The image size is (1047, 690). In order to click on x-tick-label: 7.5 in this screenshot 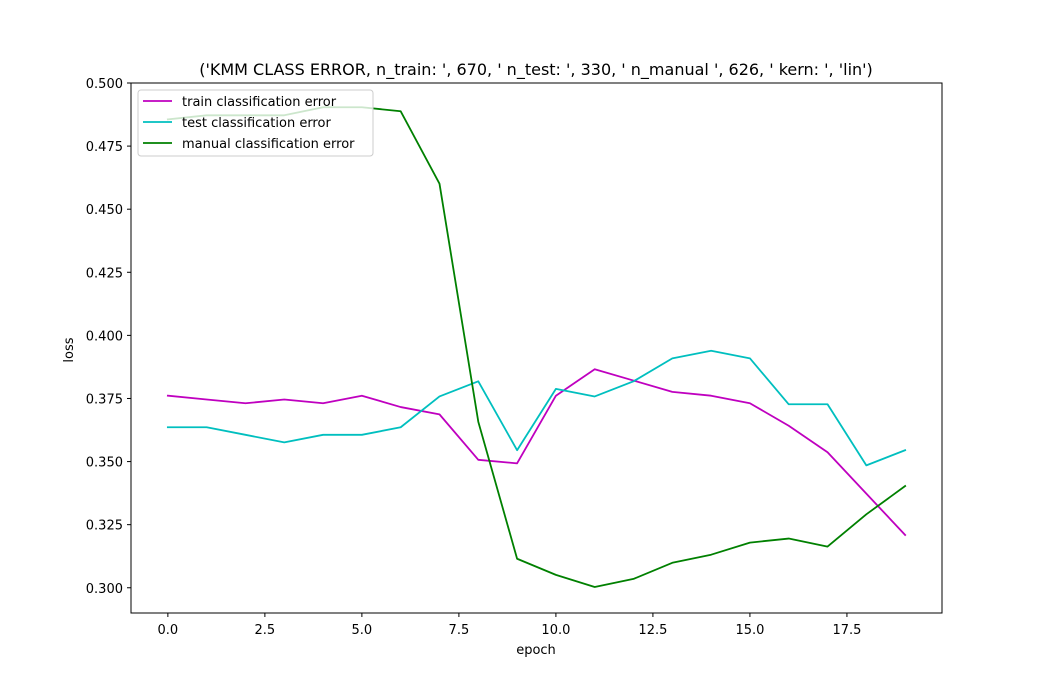, I will do `click(459, 630)`.